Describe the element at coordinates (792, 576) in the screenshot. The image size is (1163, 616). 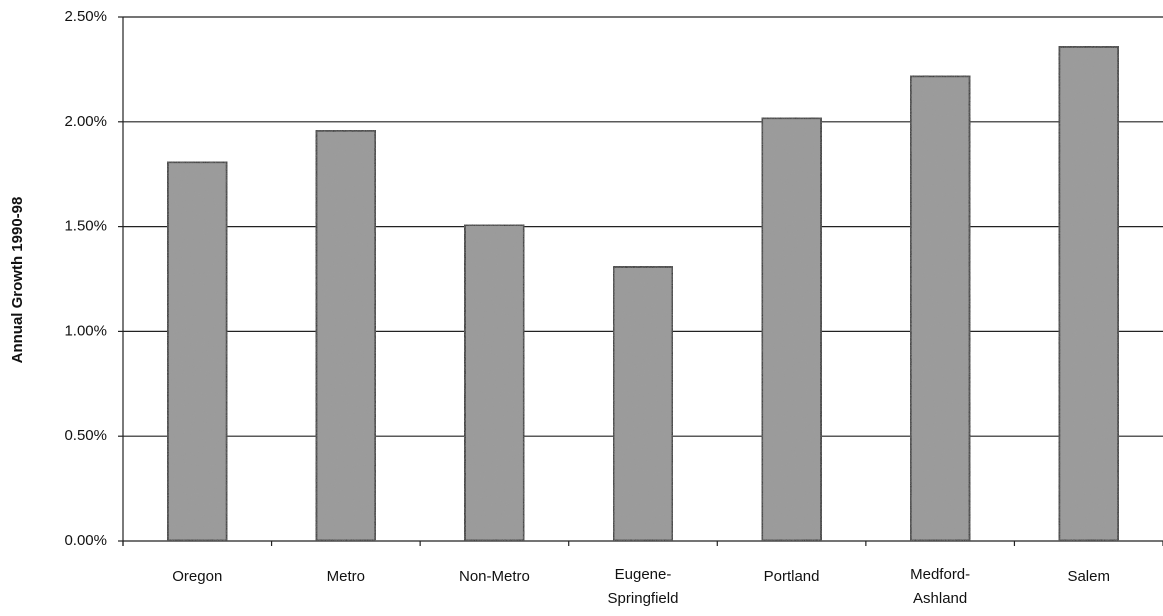
I see `x-tick-label: Portland` at that location.